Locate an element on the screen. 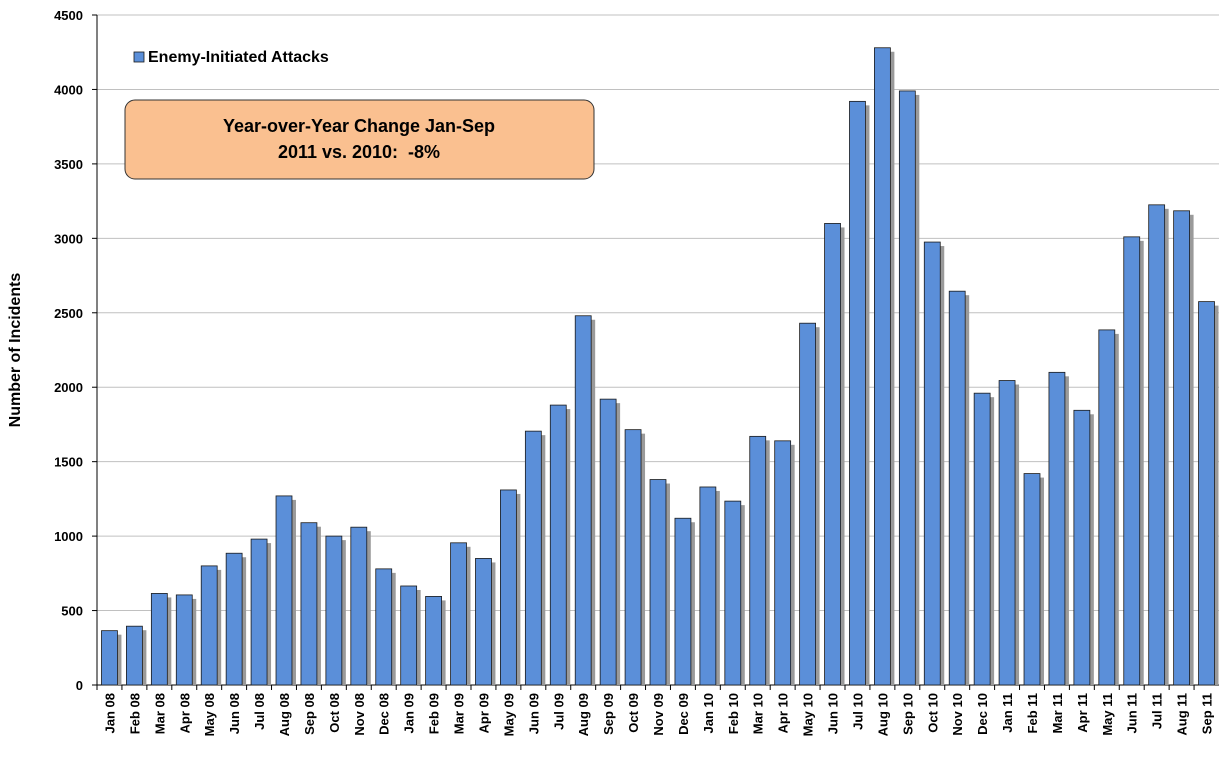 The height and width of the screenshot is (760, 1221). x-tick-label: May 09 is located at coordinates (508, 714).